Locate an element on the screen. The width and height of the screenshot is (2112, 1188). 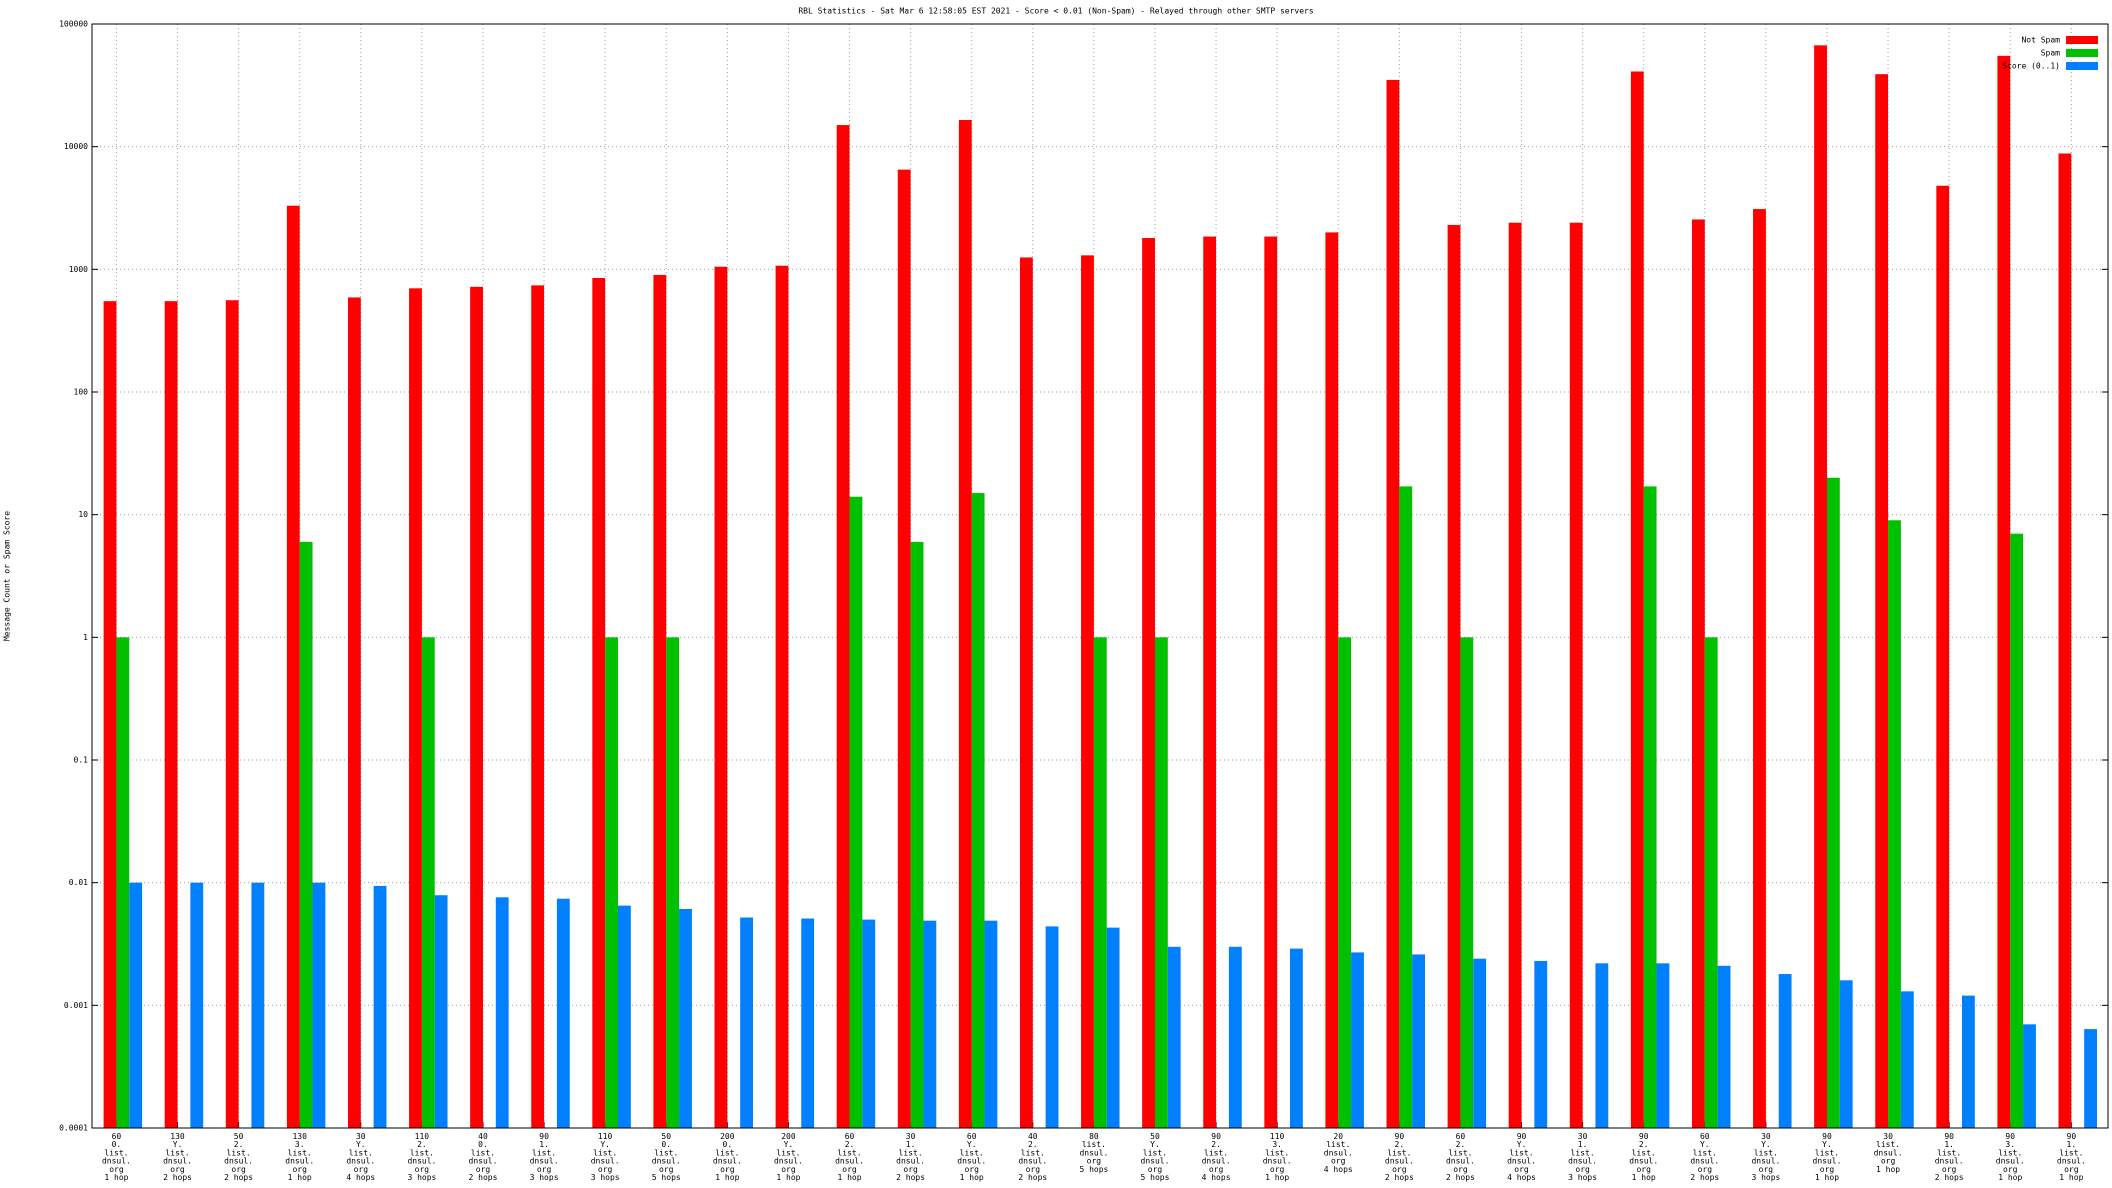
x-tick-label: 80 list. dnsul. org 5 hops is located at coordinates (1093, 1153).